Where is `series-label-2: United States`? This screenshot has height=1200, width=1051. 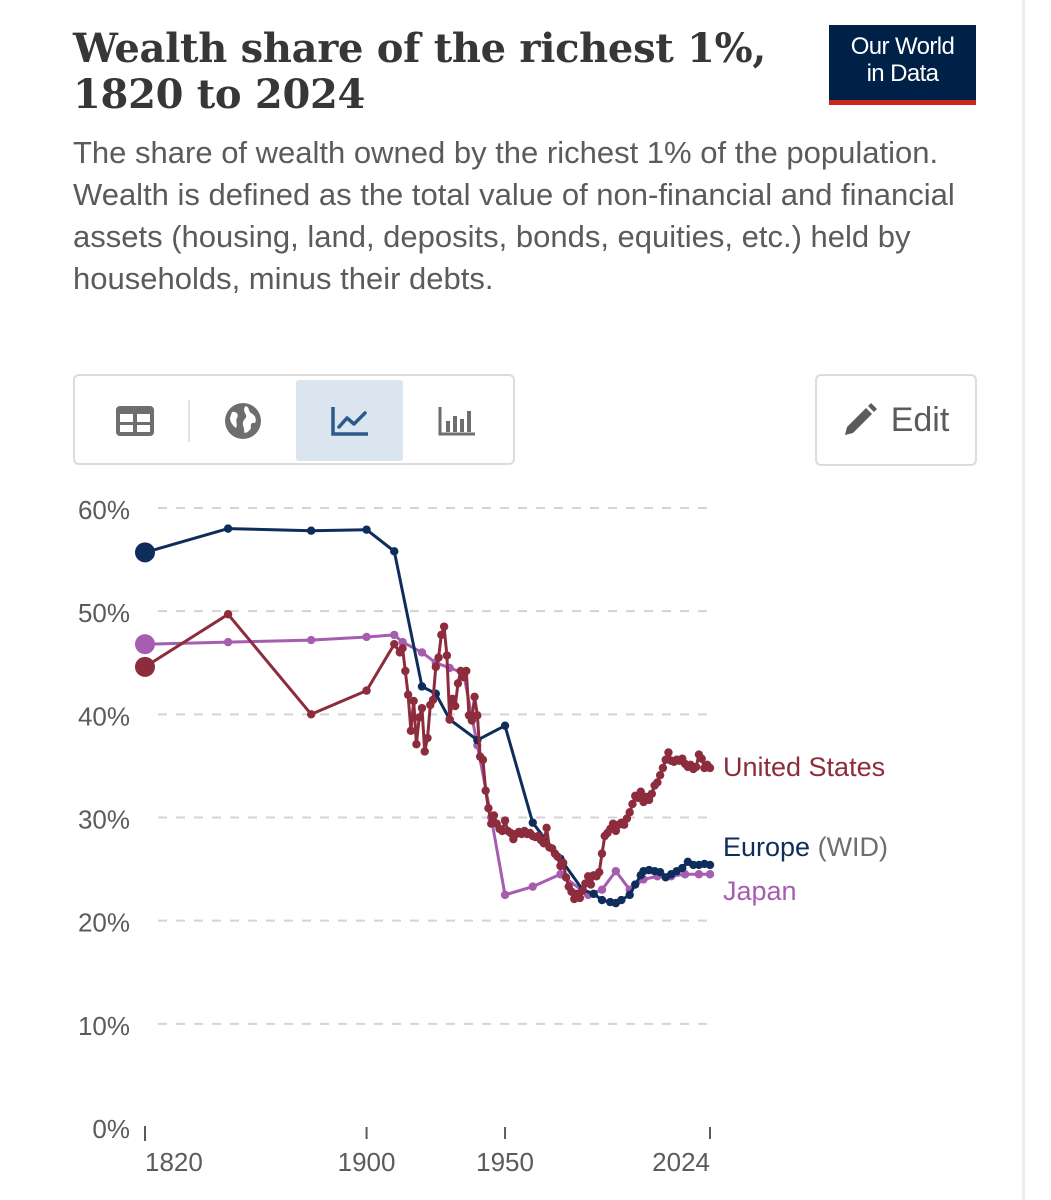 series-label-2: United States is located at coordinates (804, 767).